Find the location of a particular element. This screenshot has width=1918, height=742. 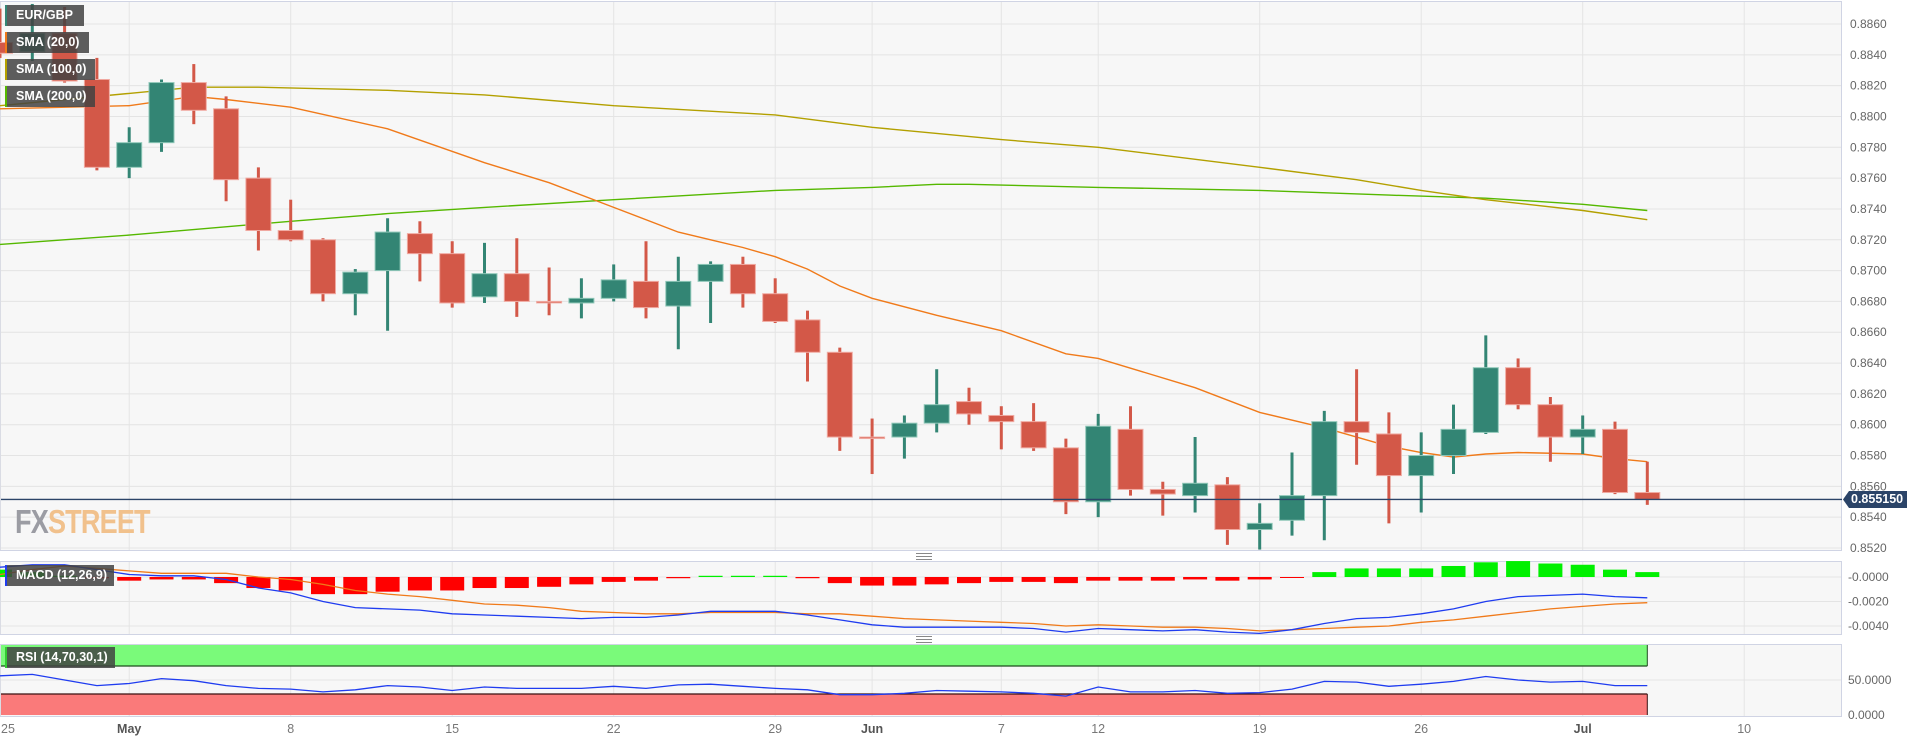

date-tick-label: May is located at coordinates (129, 729).